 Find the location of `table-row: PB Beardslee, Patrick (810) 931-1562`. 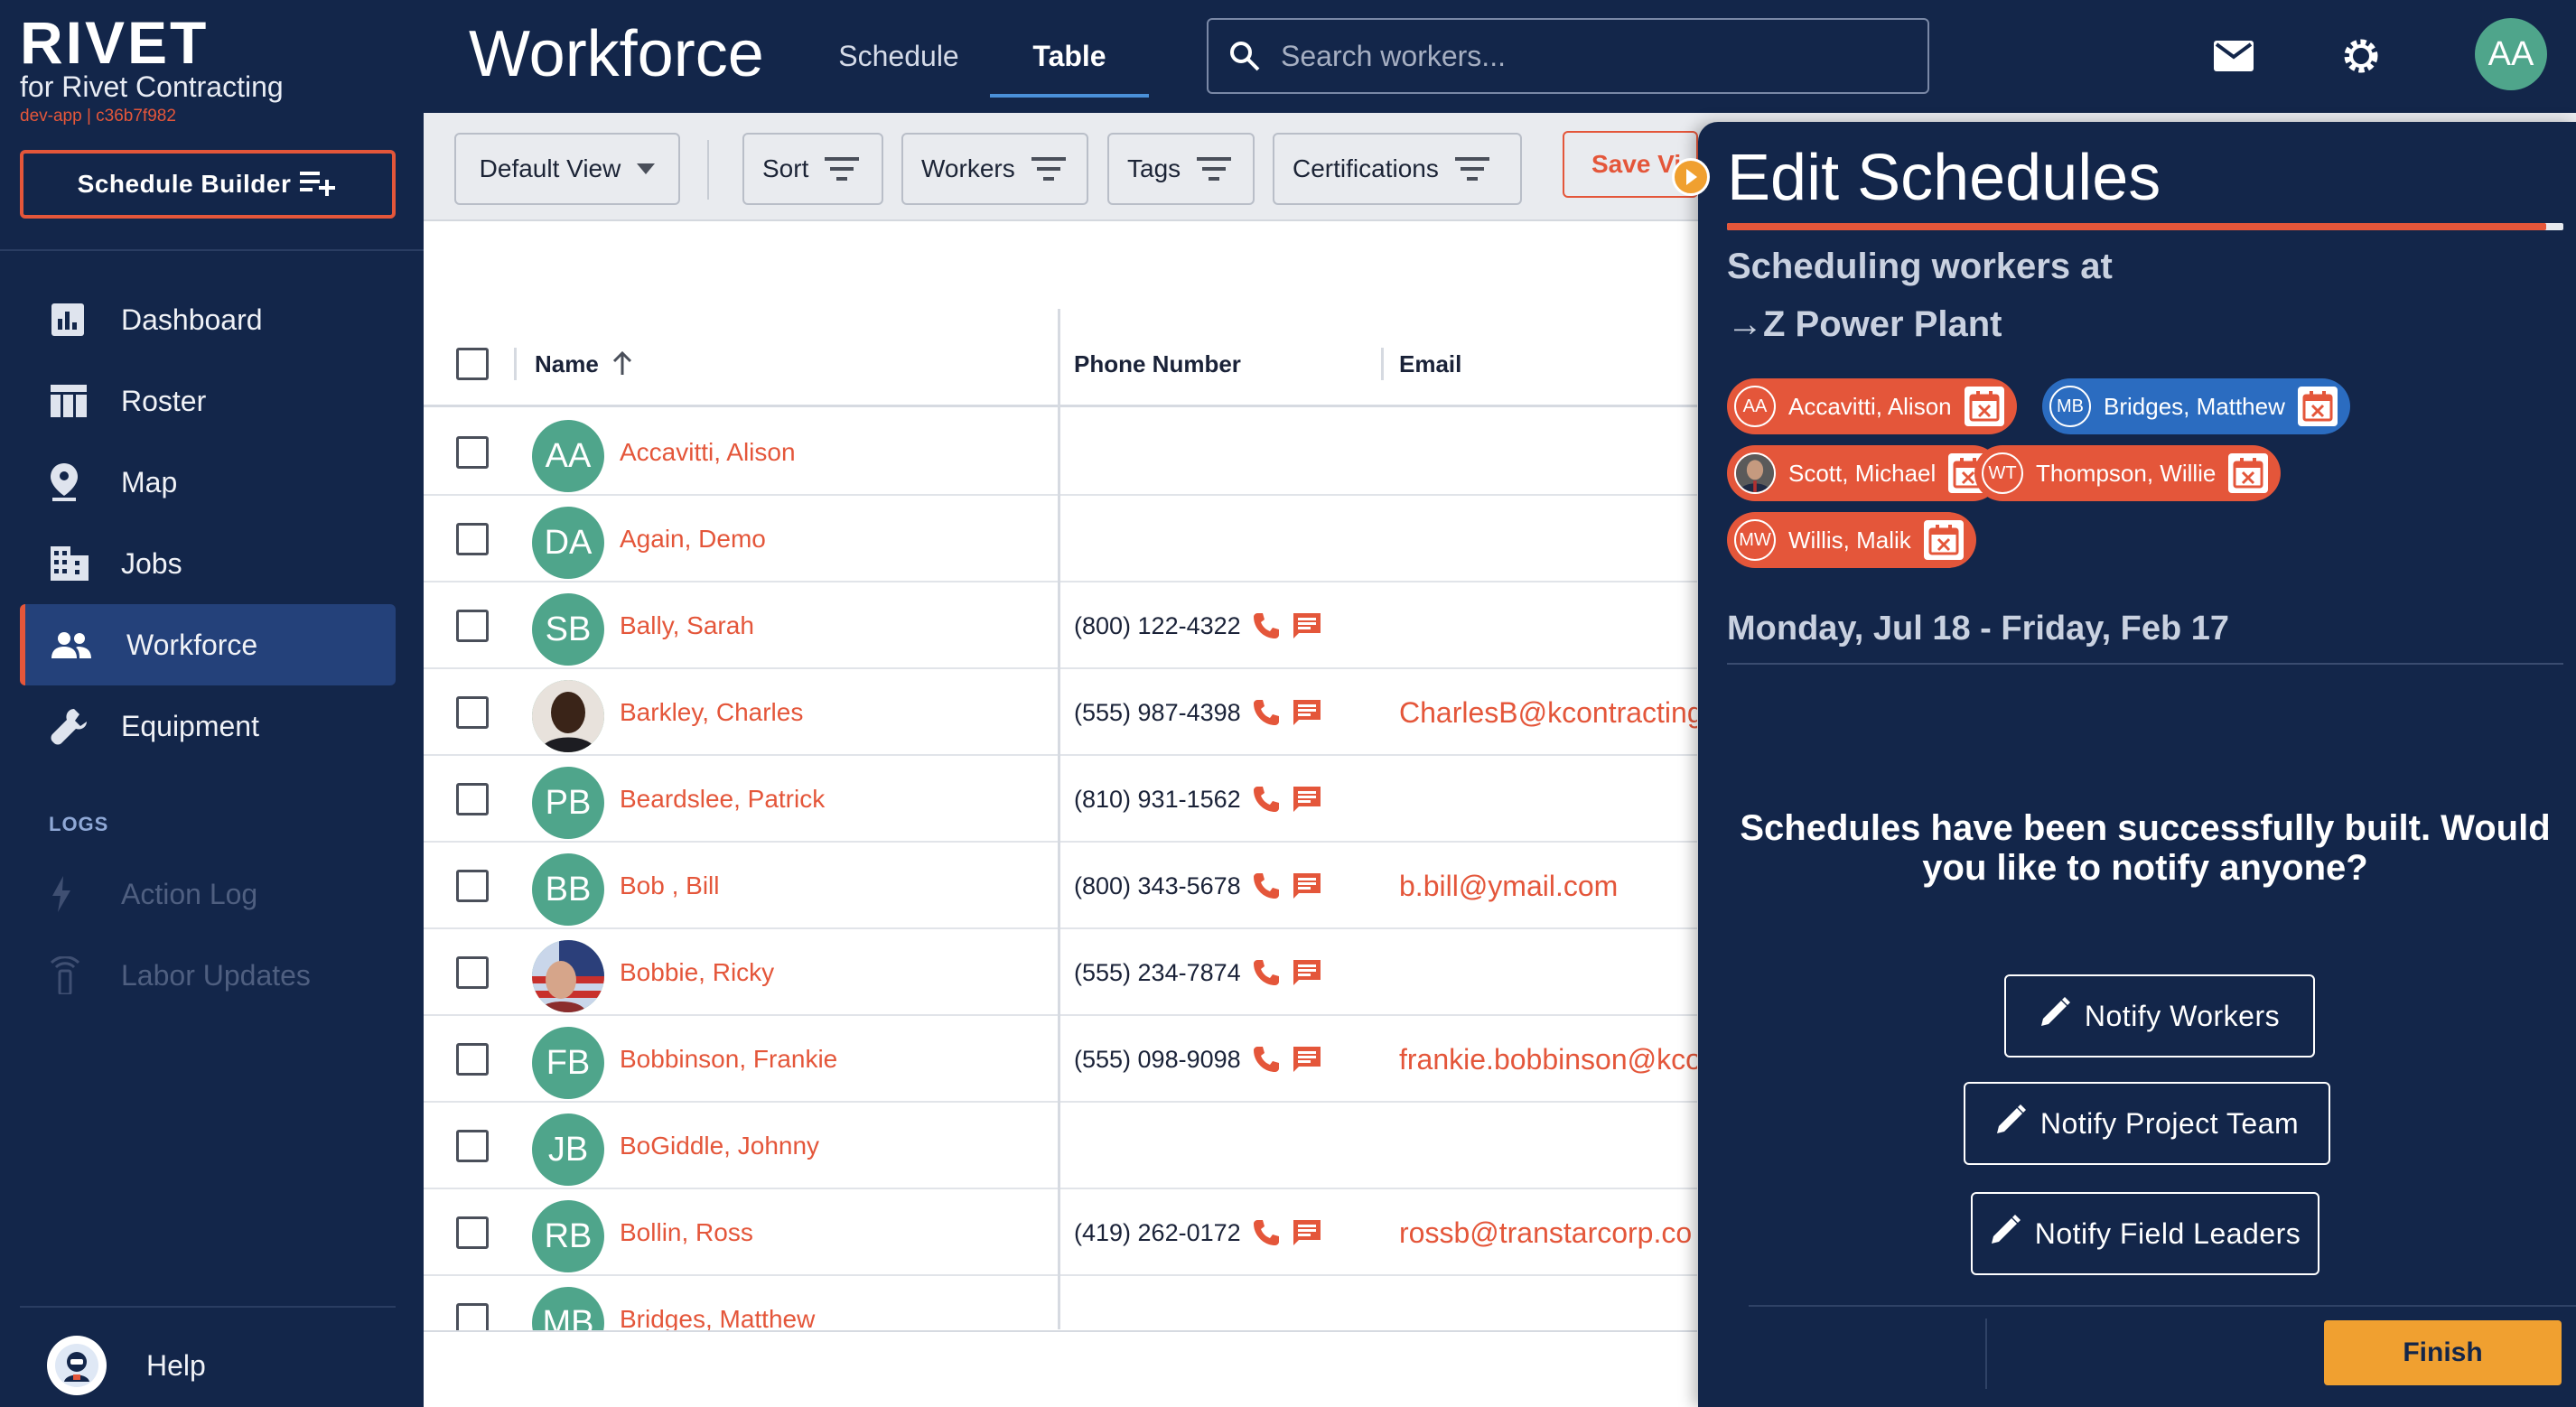

table-row: PB Beardslee, Patrick (810) 931-1562 is located at coordinates (1060, 799).